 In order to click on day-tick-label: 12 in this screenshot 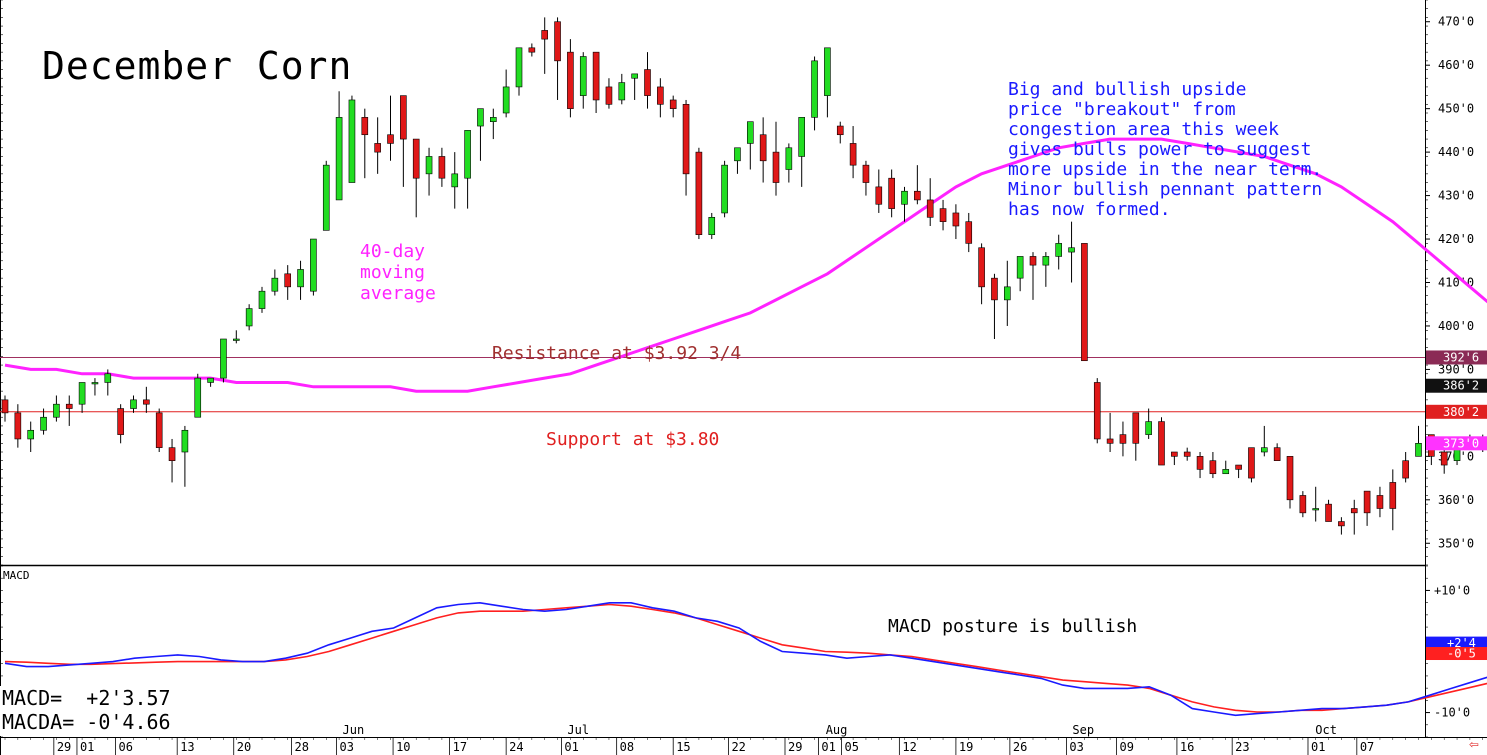, I will do `click(909, 747)`.